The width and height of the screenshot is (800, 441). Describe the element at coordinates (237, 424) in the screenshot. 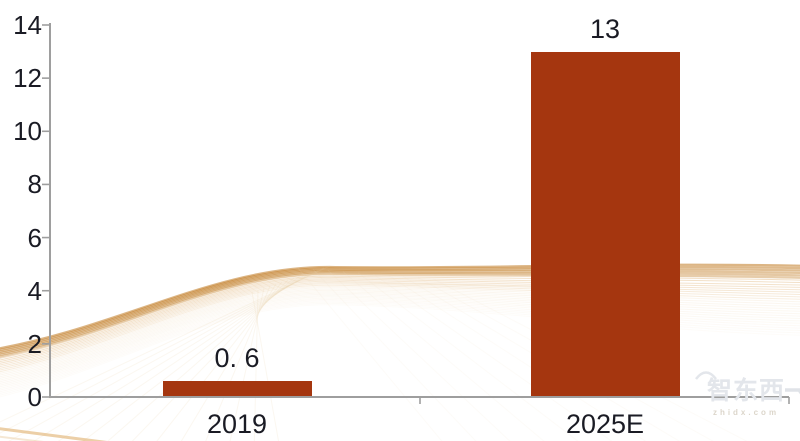

I see `x-axis-label-2019: 2019` at that location.